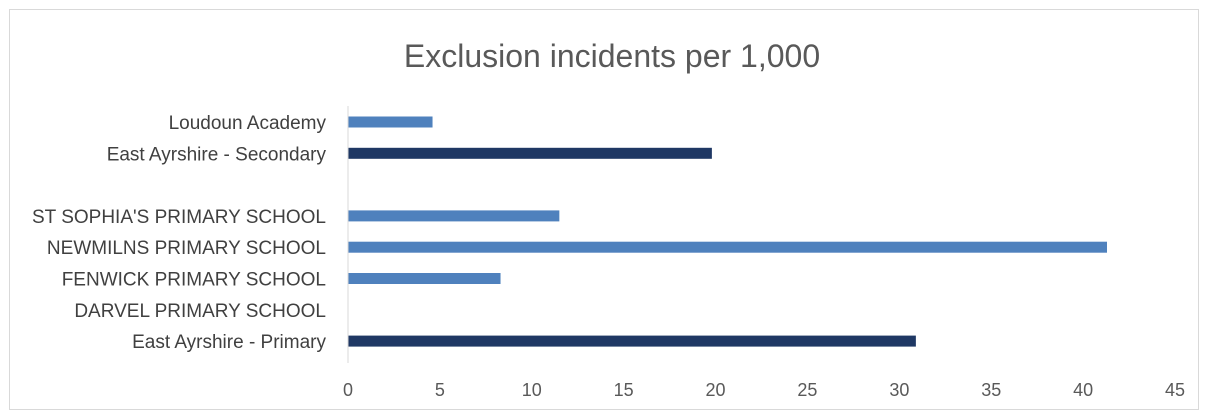 The height and width of the screenshot is (417, 1209). I want to click on x-tick-labels: 0 5 10 15 20 25 30 35 40 45, so click(764, 390).